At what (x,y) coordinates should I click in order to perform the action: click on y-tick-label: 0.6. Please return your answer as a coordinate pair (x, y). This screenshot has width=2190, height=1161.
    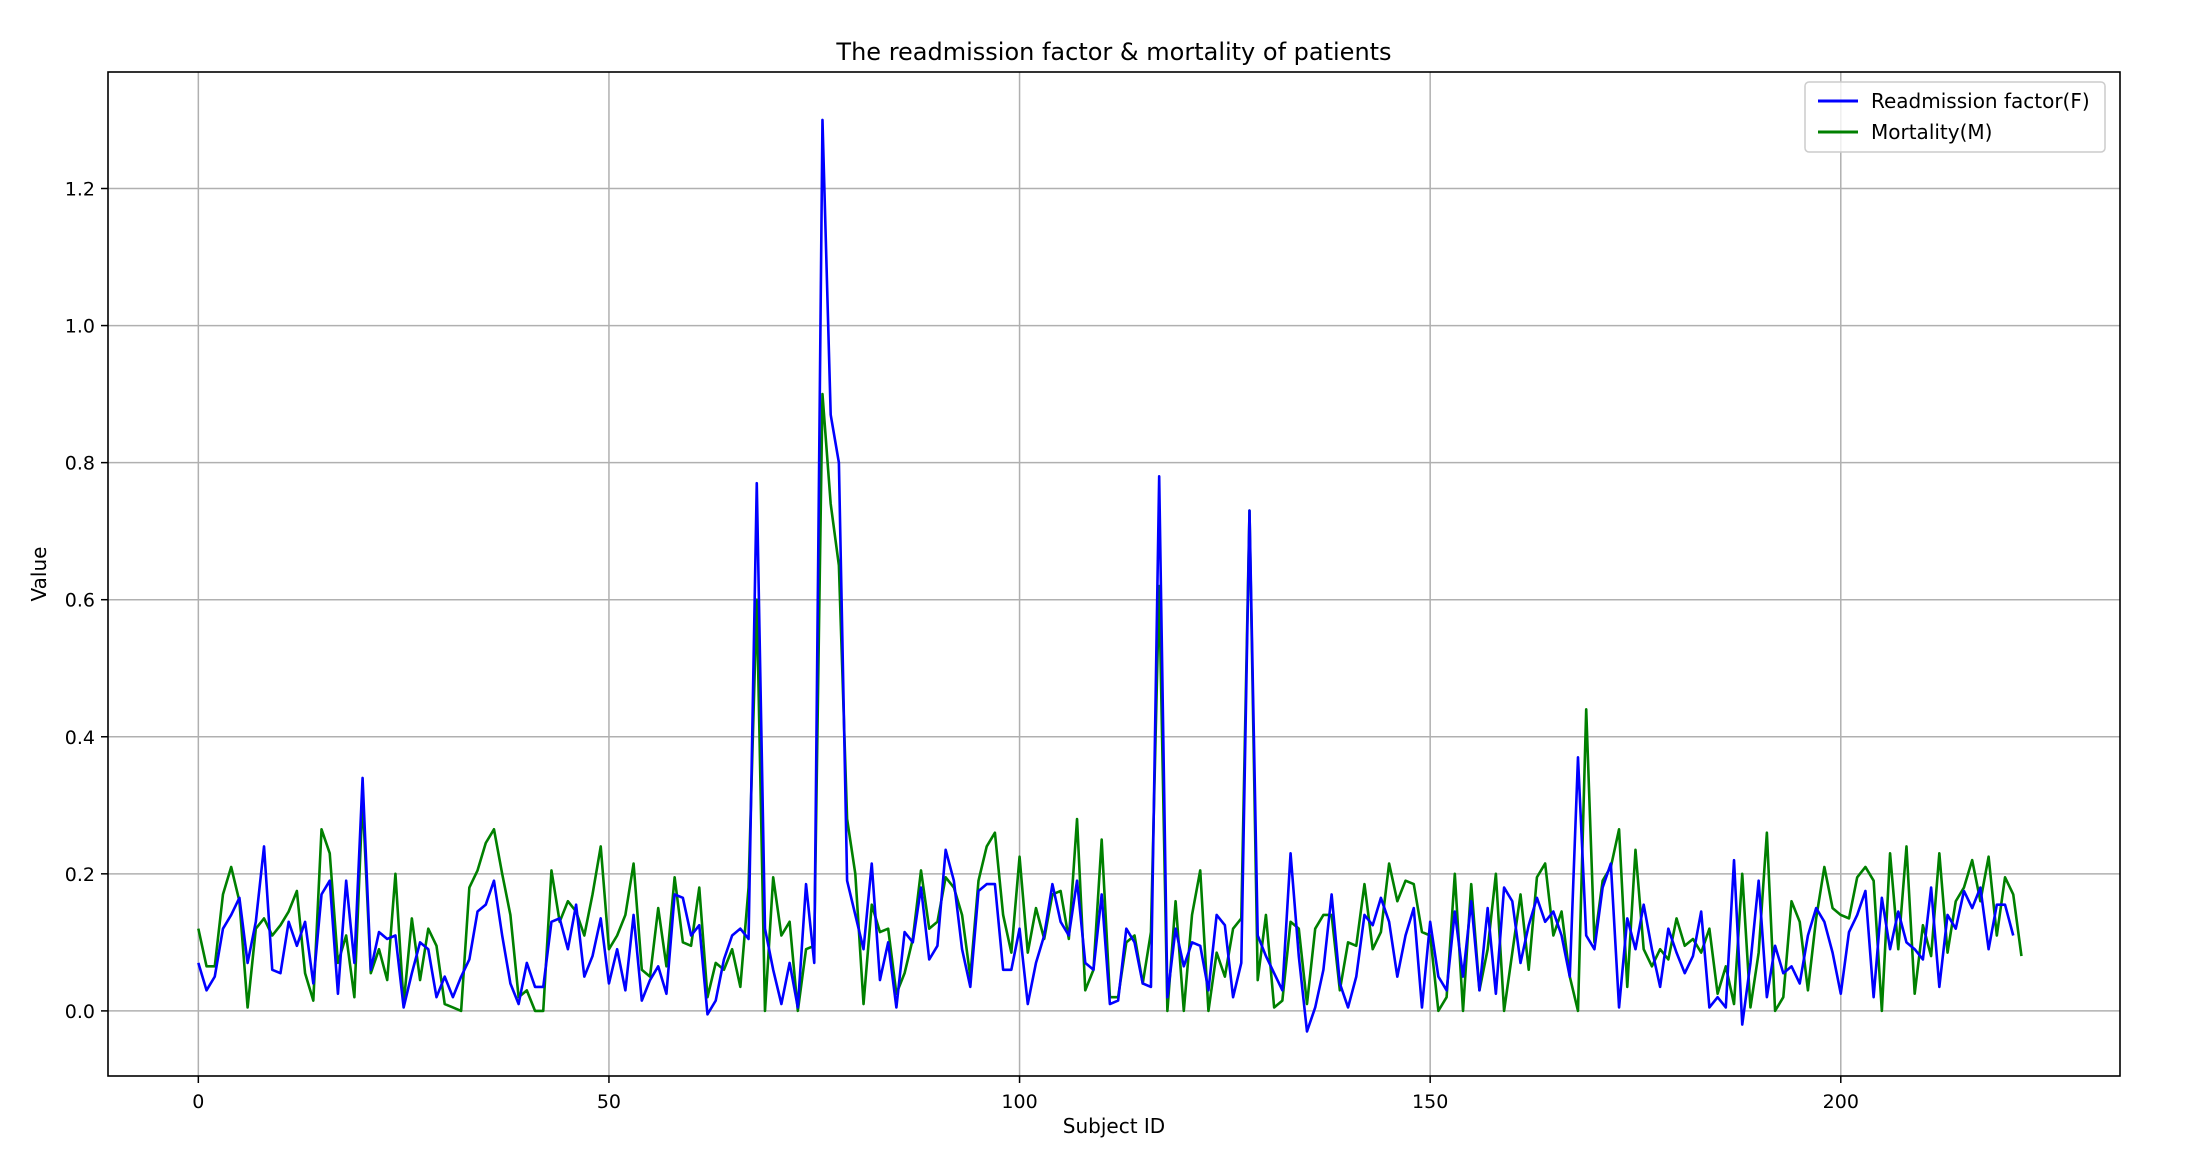
    Looking at the image, I should click on (80, 601).